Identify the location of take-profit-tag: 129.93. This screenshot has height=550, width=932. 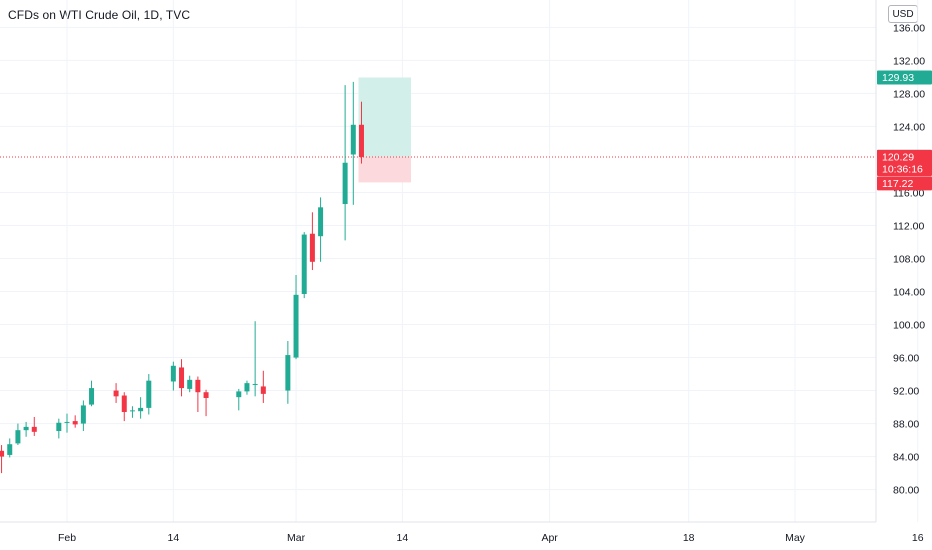
(904, 77).